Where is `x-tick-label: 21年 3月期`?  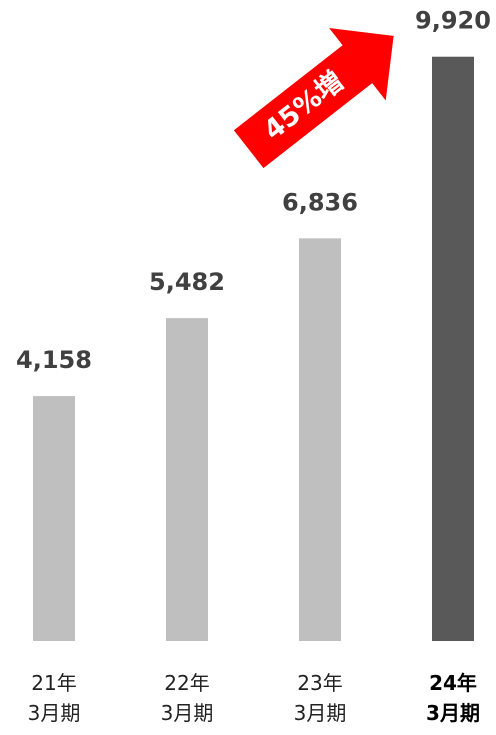
x-tick-label: 21年 3月期 is located at coordinates (54, 698).